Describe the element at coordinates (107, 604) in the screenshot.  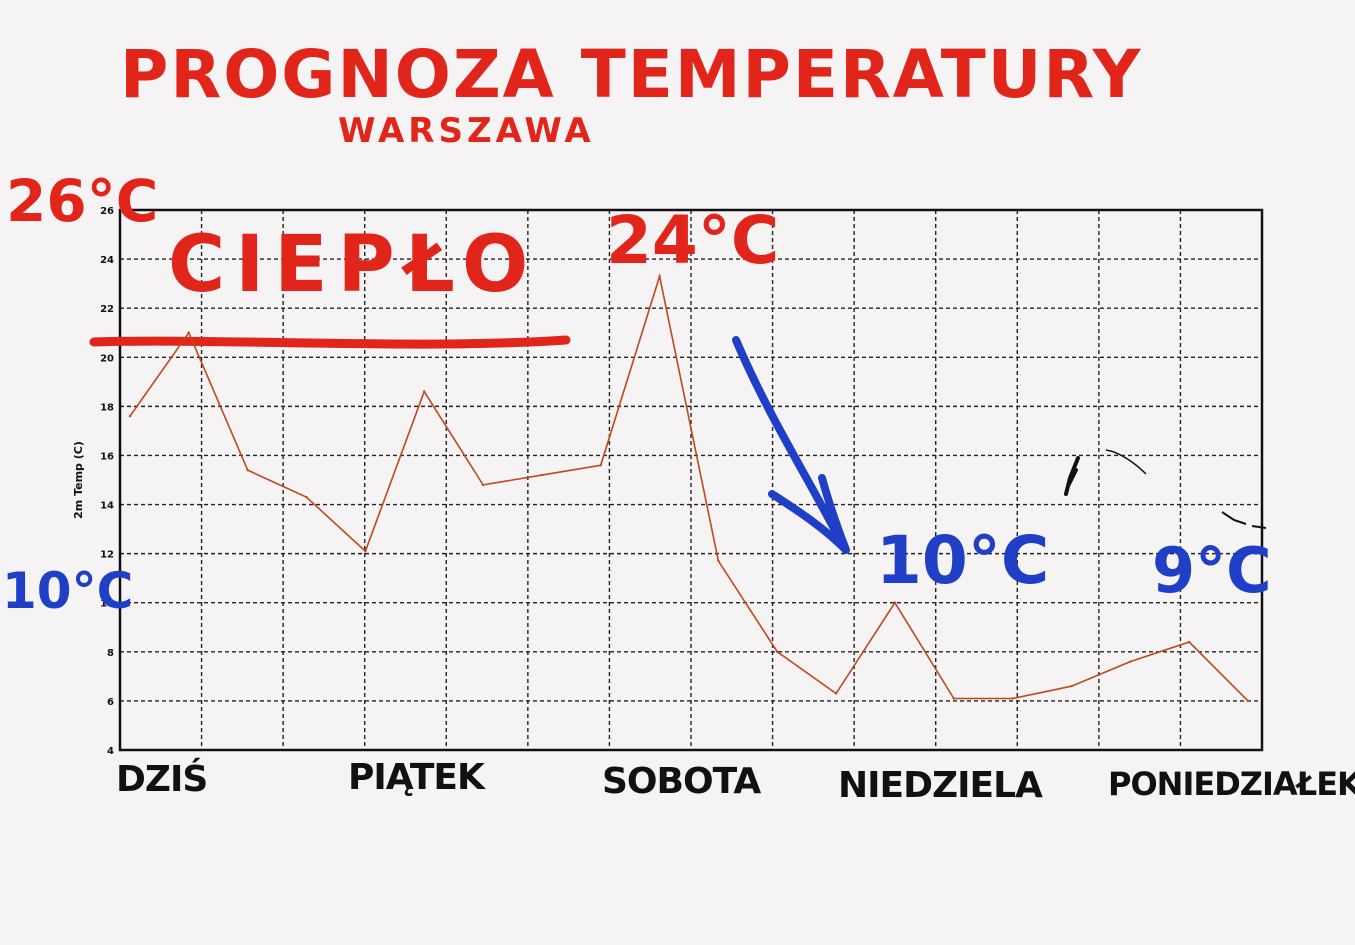
I see `y-tick-label: 10` at that location.